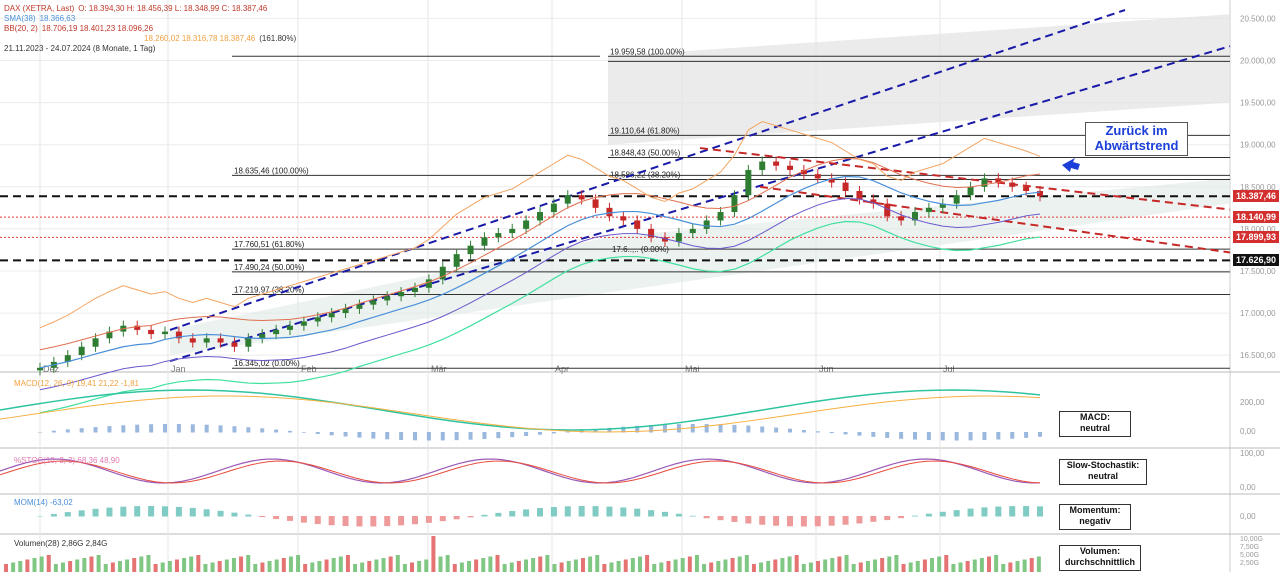  Describe the element at coordinates (43, 502) in the screenshot. I see `legend-momentum: MOM(14) -63,02` at that location.